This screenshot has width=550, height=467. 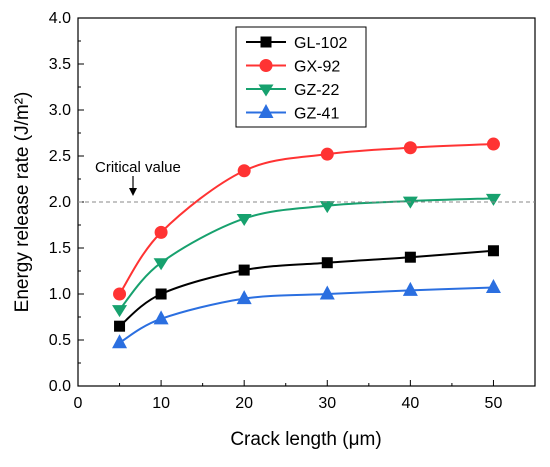 What do you see at coordinates (60, 294) in the screenshot?
I see `y-tick-label: 1.0` at bounding box center [60, 294].